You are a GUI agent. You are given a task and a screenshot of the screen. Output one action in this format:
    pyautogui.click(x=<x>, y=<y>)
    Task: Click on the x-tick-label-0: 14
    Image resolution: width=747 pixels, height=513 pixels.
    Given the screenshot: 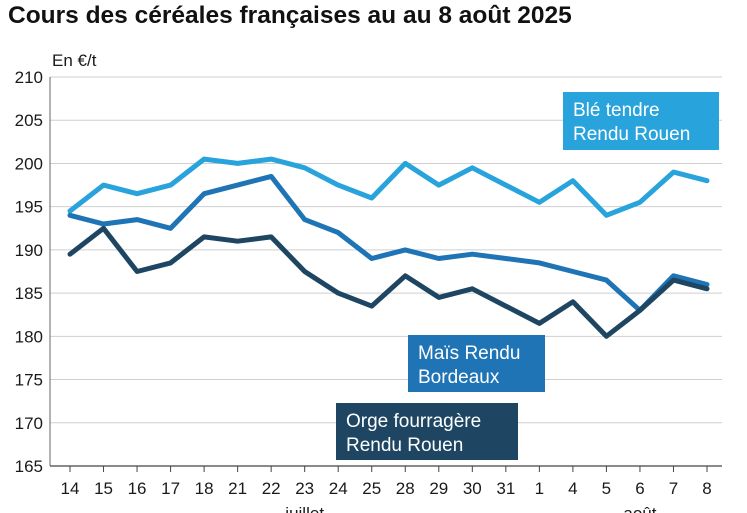 What is the action you would take?
    pyautogui.click(x=70, y=488)
    